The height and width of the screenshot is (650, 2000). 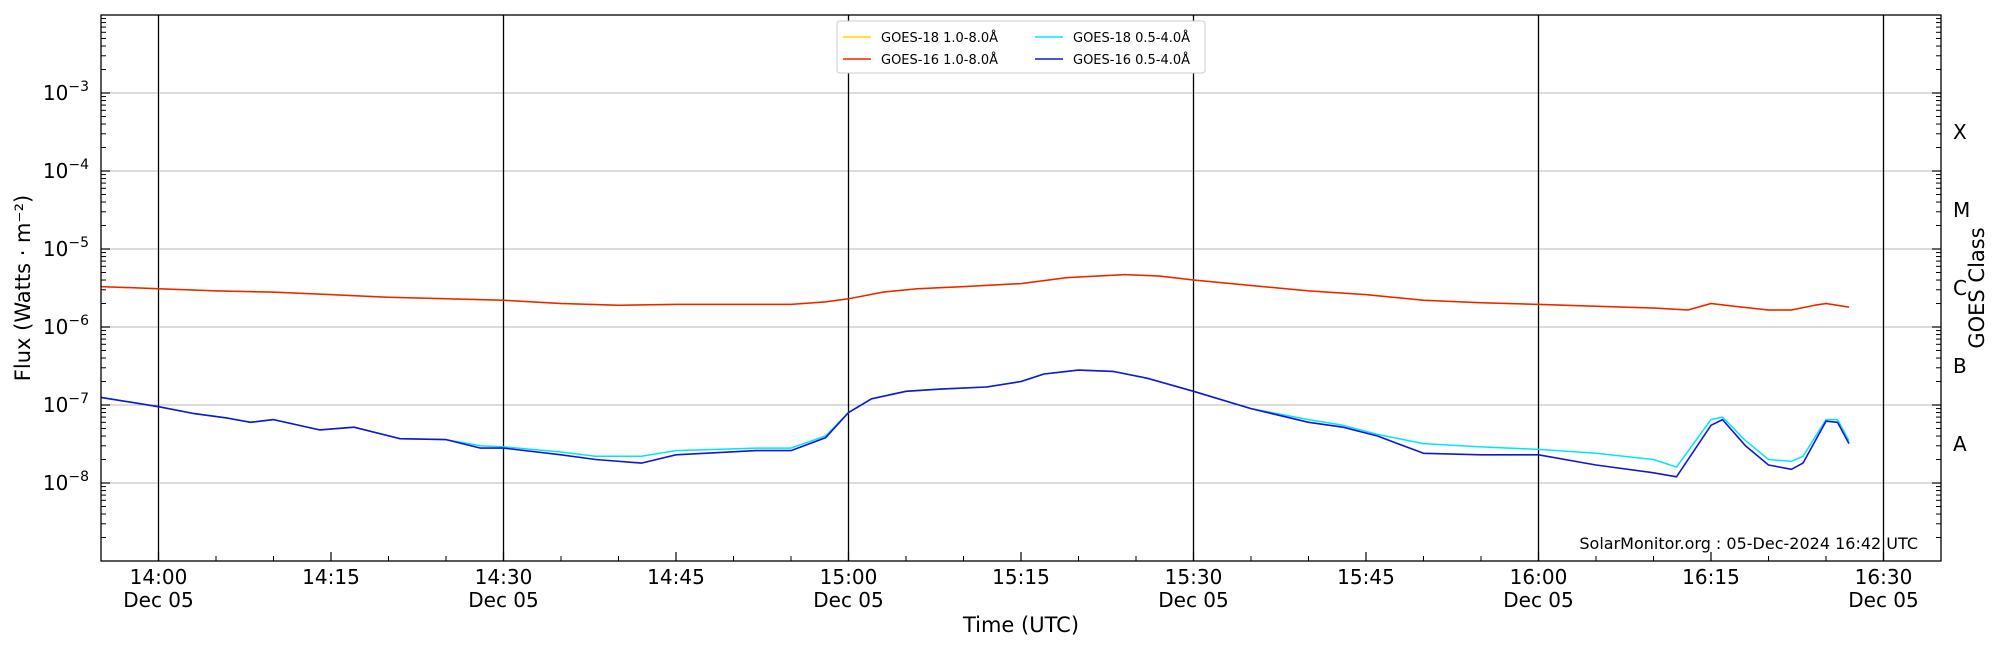 What do you see at coordinates (1366, 577) in the screenshot?
I see `x-tick-label: 15:45` at bounding box center [1366, 577].